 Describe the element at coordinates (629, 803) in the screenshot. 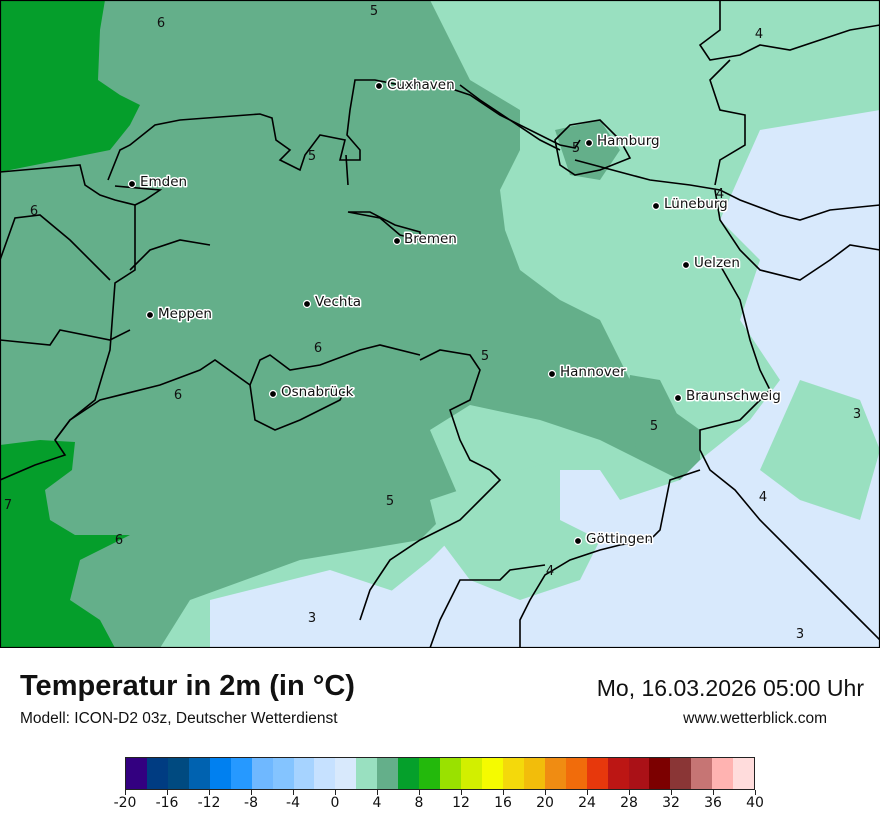

I see `legend-tick-label: 28` at that location.